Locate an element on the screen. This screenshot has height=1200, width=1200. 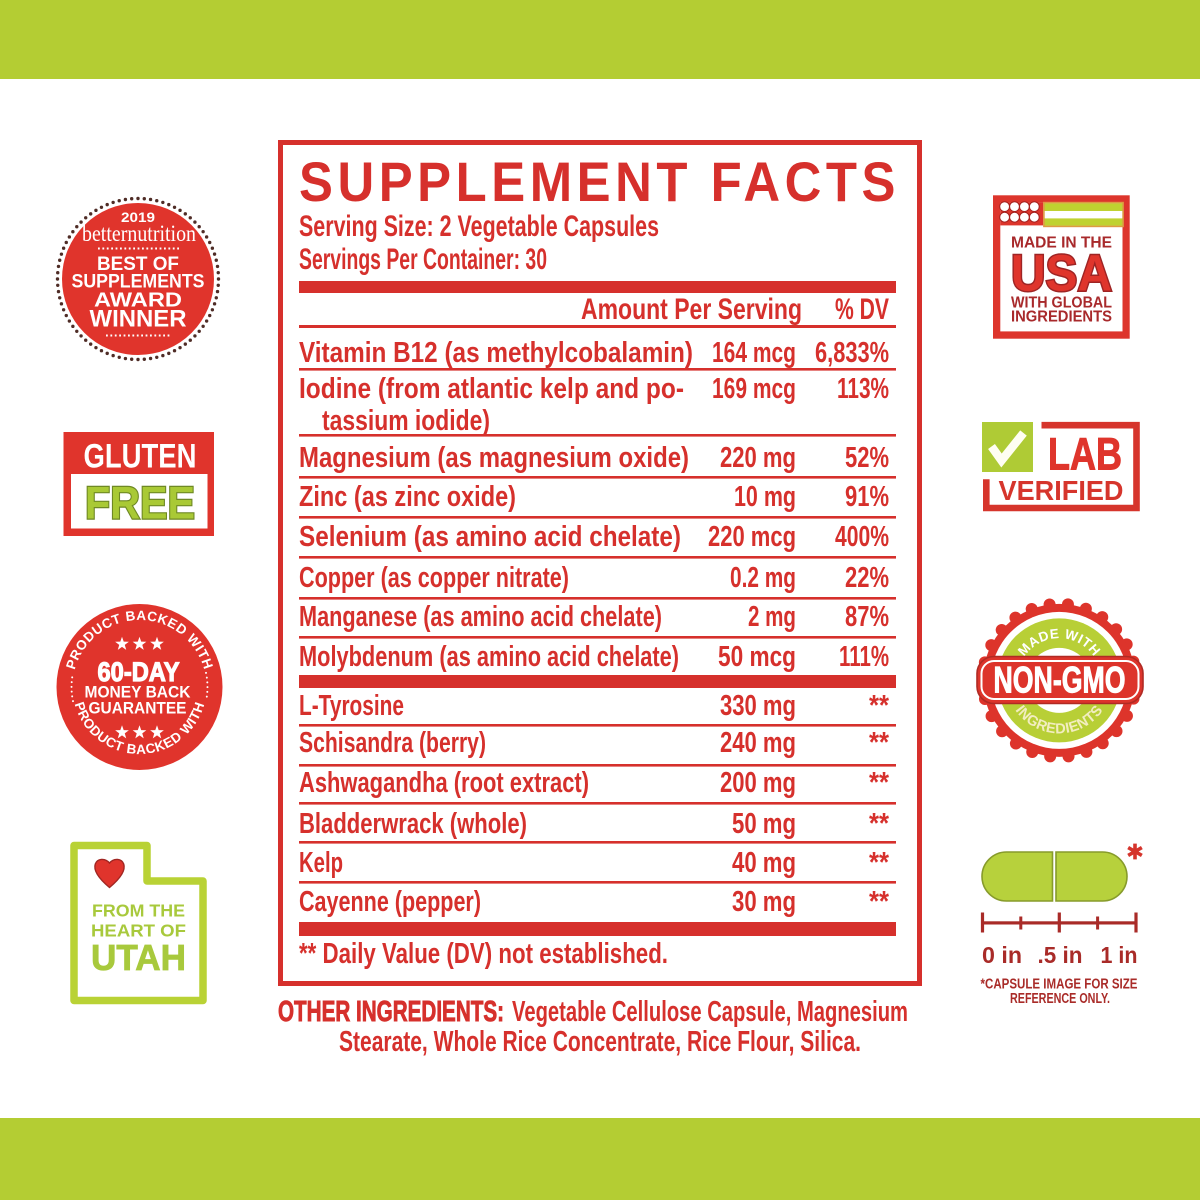
svg-text: .5 in is located at coordinates (1060, 955).